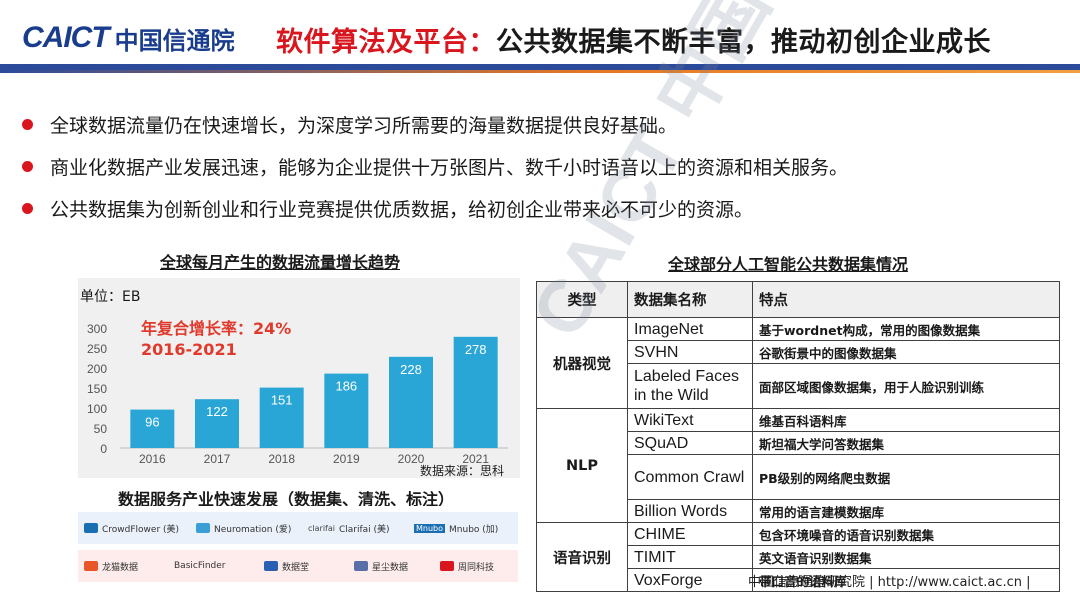 Image resolution: width=1080 pixels, height=608 pixels. I want to click on x-tick-label: 2016, so click(152, 459).